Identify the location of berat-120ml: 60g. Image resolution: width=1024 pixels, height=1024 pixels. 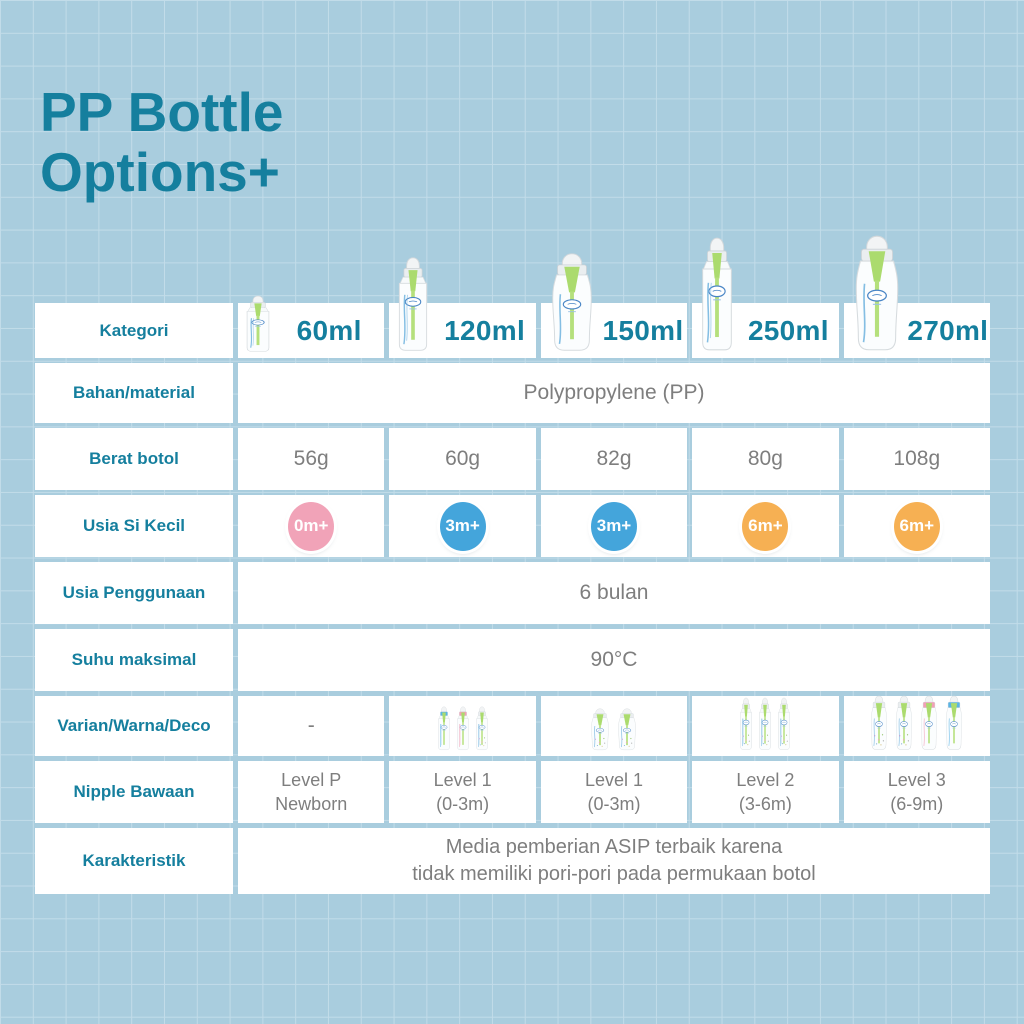
(462, 459).